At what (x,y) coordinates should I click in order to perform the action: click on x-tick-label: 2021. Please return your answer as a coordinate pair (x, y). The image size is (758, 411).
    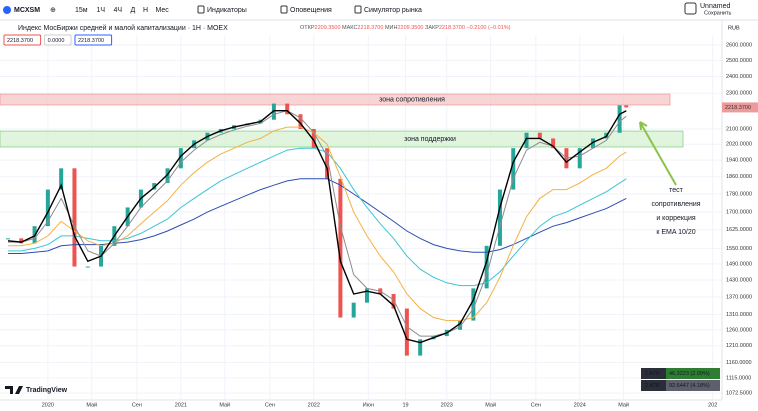
    Looking at the image, I should click on (181, 405).